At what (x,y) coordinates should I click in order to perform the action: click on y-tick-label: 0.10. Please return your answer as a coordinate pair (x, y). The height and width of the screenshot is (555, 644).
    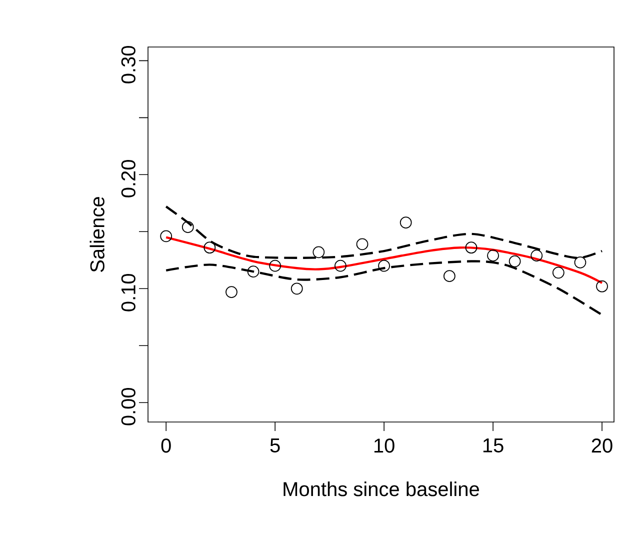
    Looking at the image, I should click on (128, 293).